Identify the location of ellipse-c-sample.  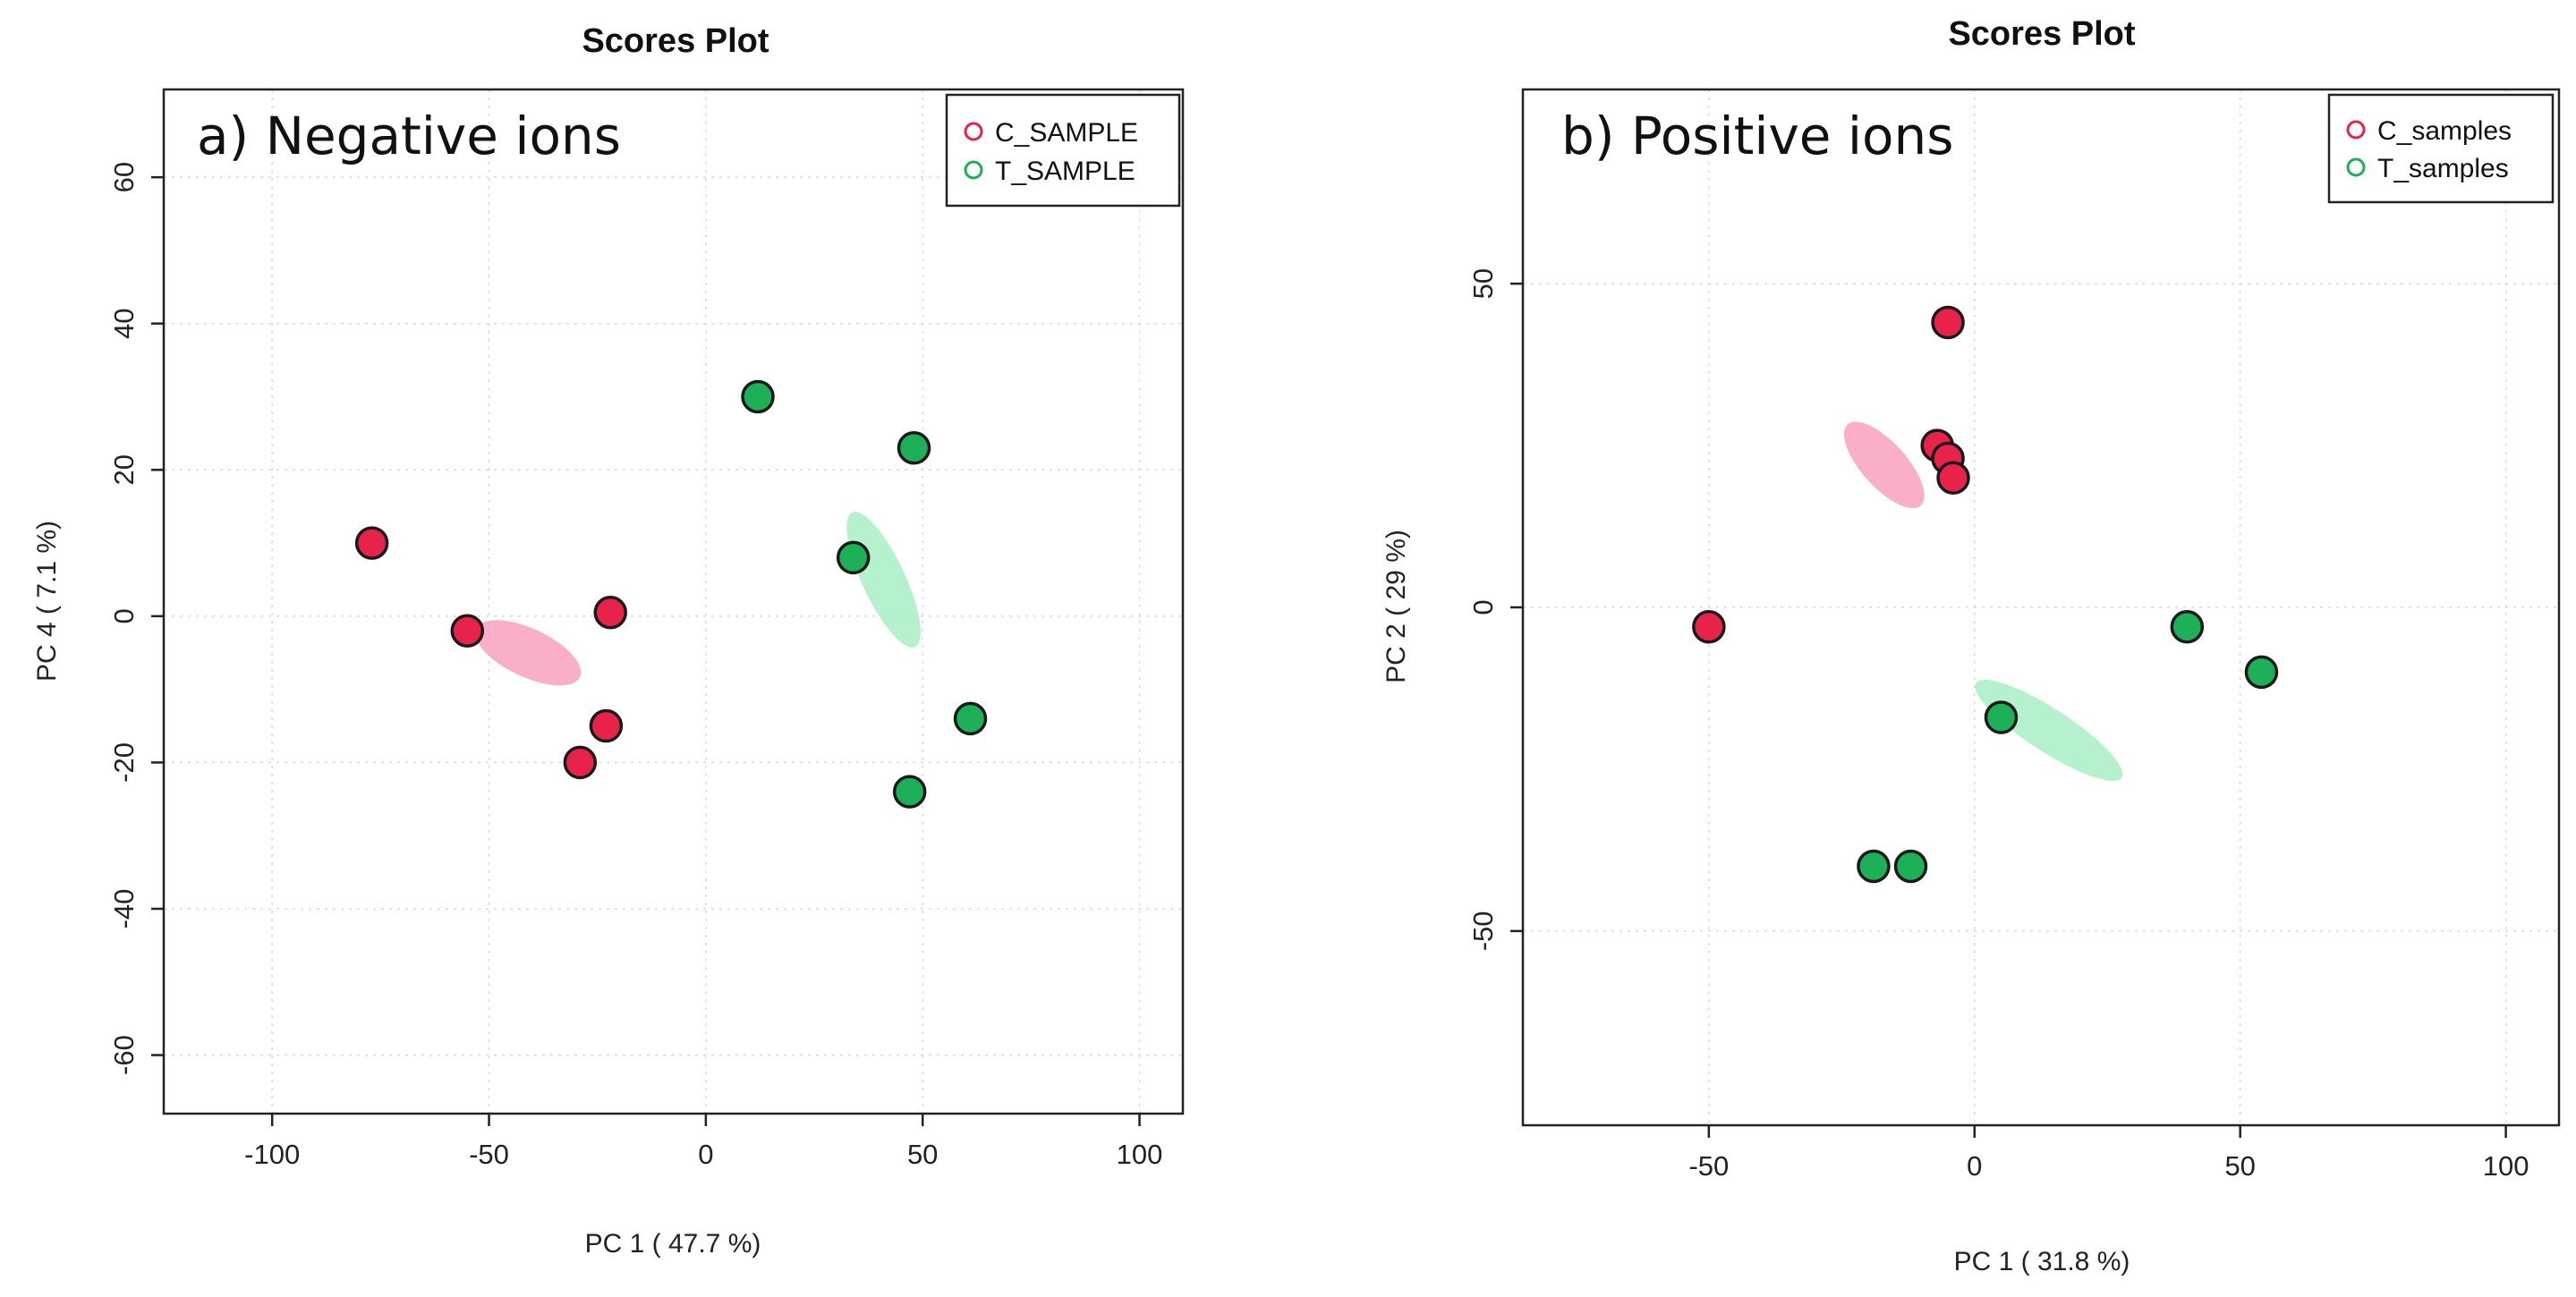
(528, 653).